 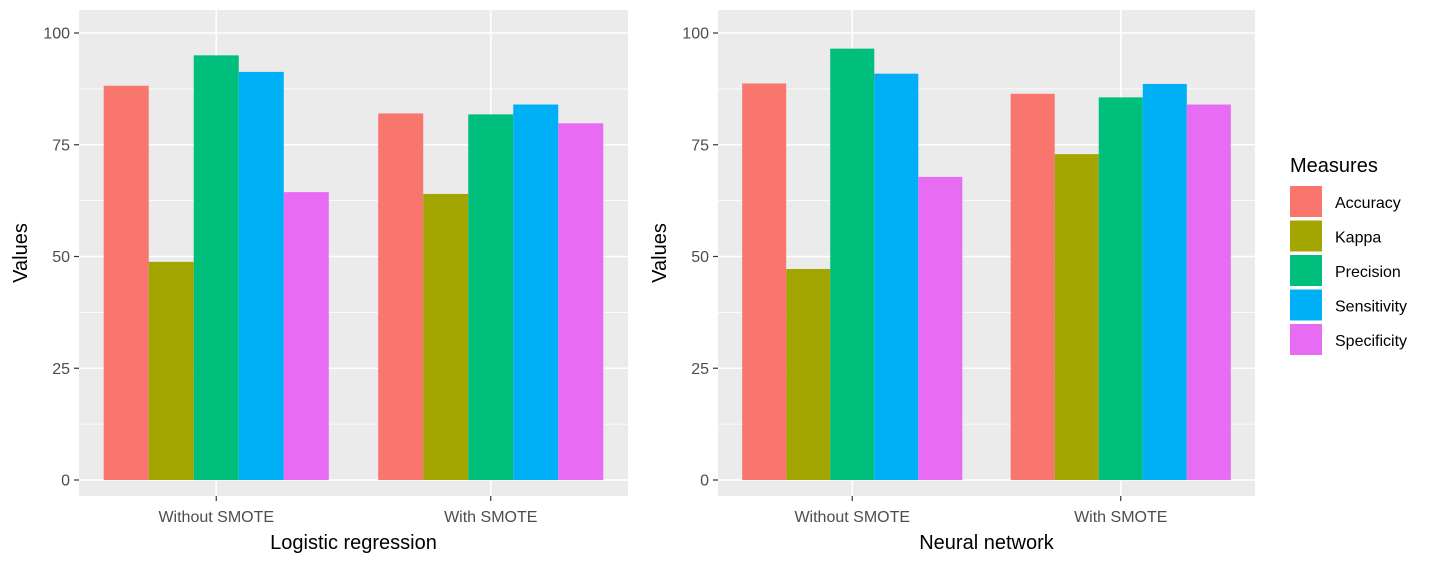 I want to click on legend-title: Measures, so click(x=1334, y=166).